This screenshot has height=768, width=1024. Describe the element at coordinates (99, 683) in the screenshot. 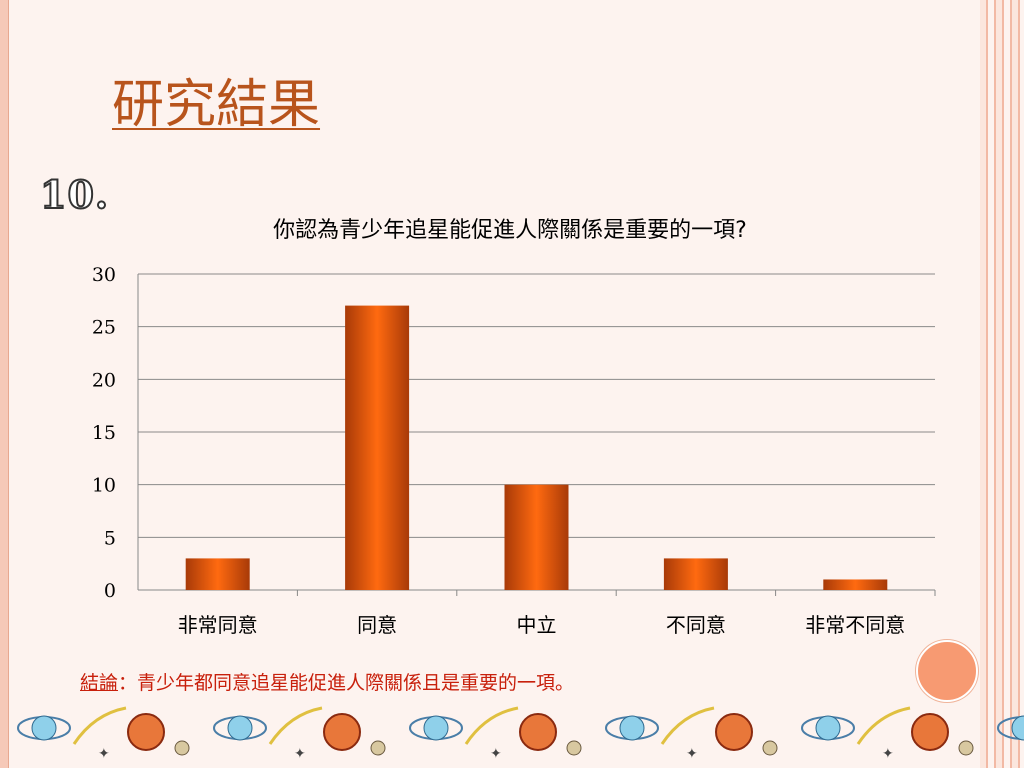

I see `conclusion-label: 結論` at that location.